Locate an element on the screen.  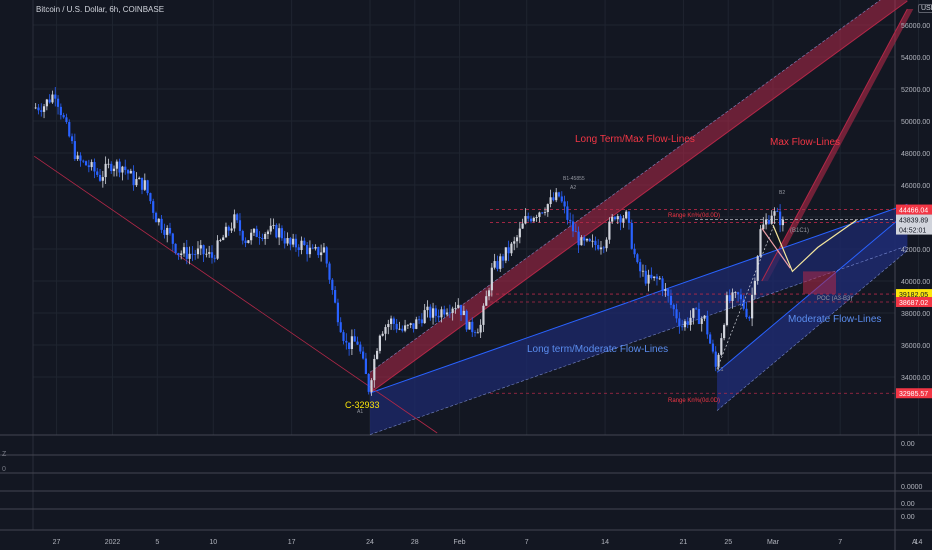
time-tick-11: 25 is located at coordinates (728, 542).